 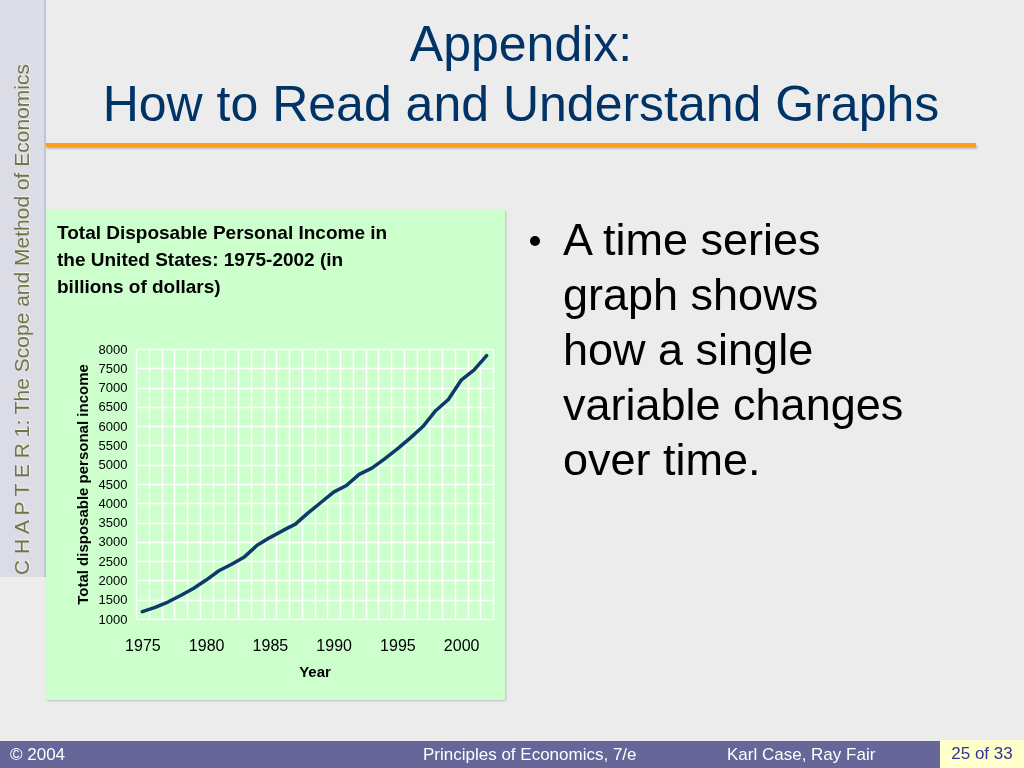 What do you see at coordinates (521, 44) in the screenshot?
I see `text: Appendix:` at bounding box center [521, 44].